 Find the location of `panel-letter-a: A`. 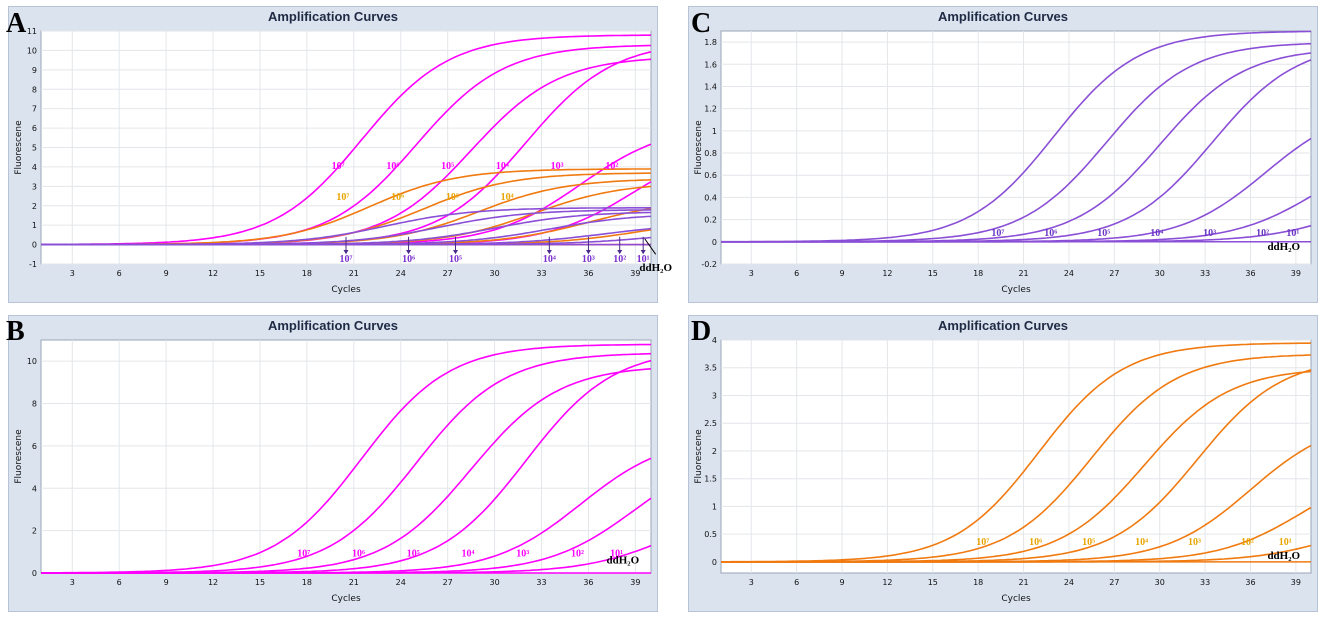

panel-letter-a: A is located at coordinates (16, 23).